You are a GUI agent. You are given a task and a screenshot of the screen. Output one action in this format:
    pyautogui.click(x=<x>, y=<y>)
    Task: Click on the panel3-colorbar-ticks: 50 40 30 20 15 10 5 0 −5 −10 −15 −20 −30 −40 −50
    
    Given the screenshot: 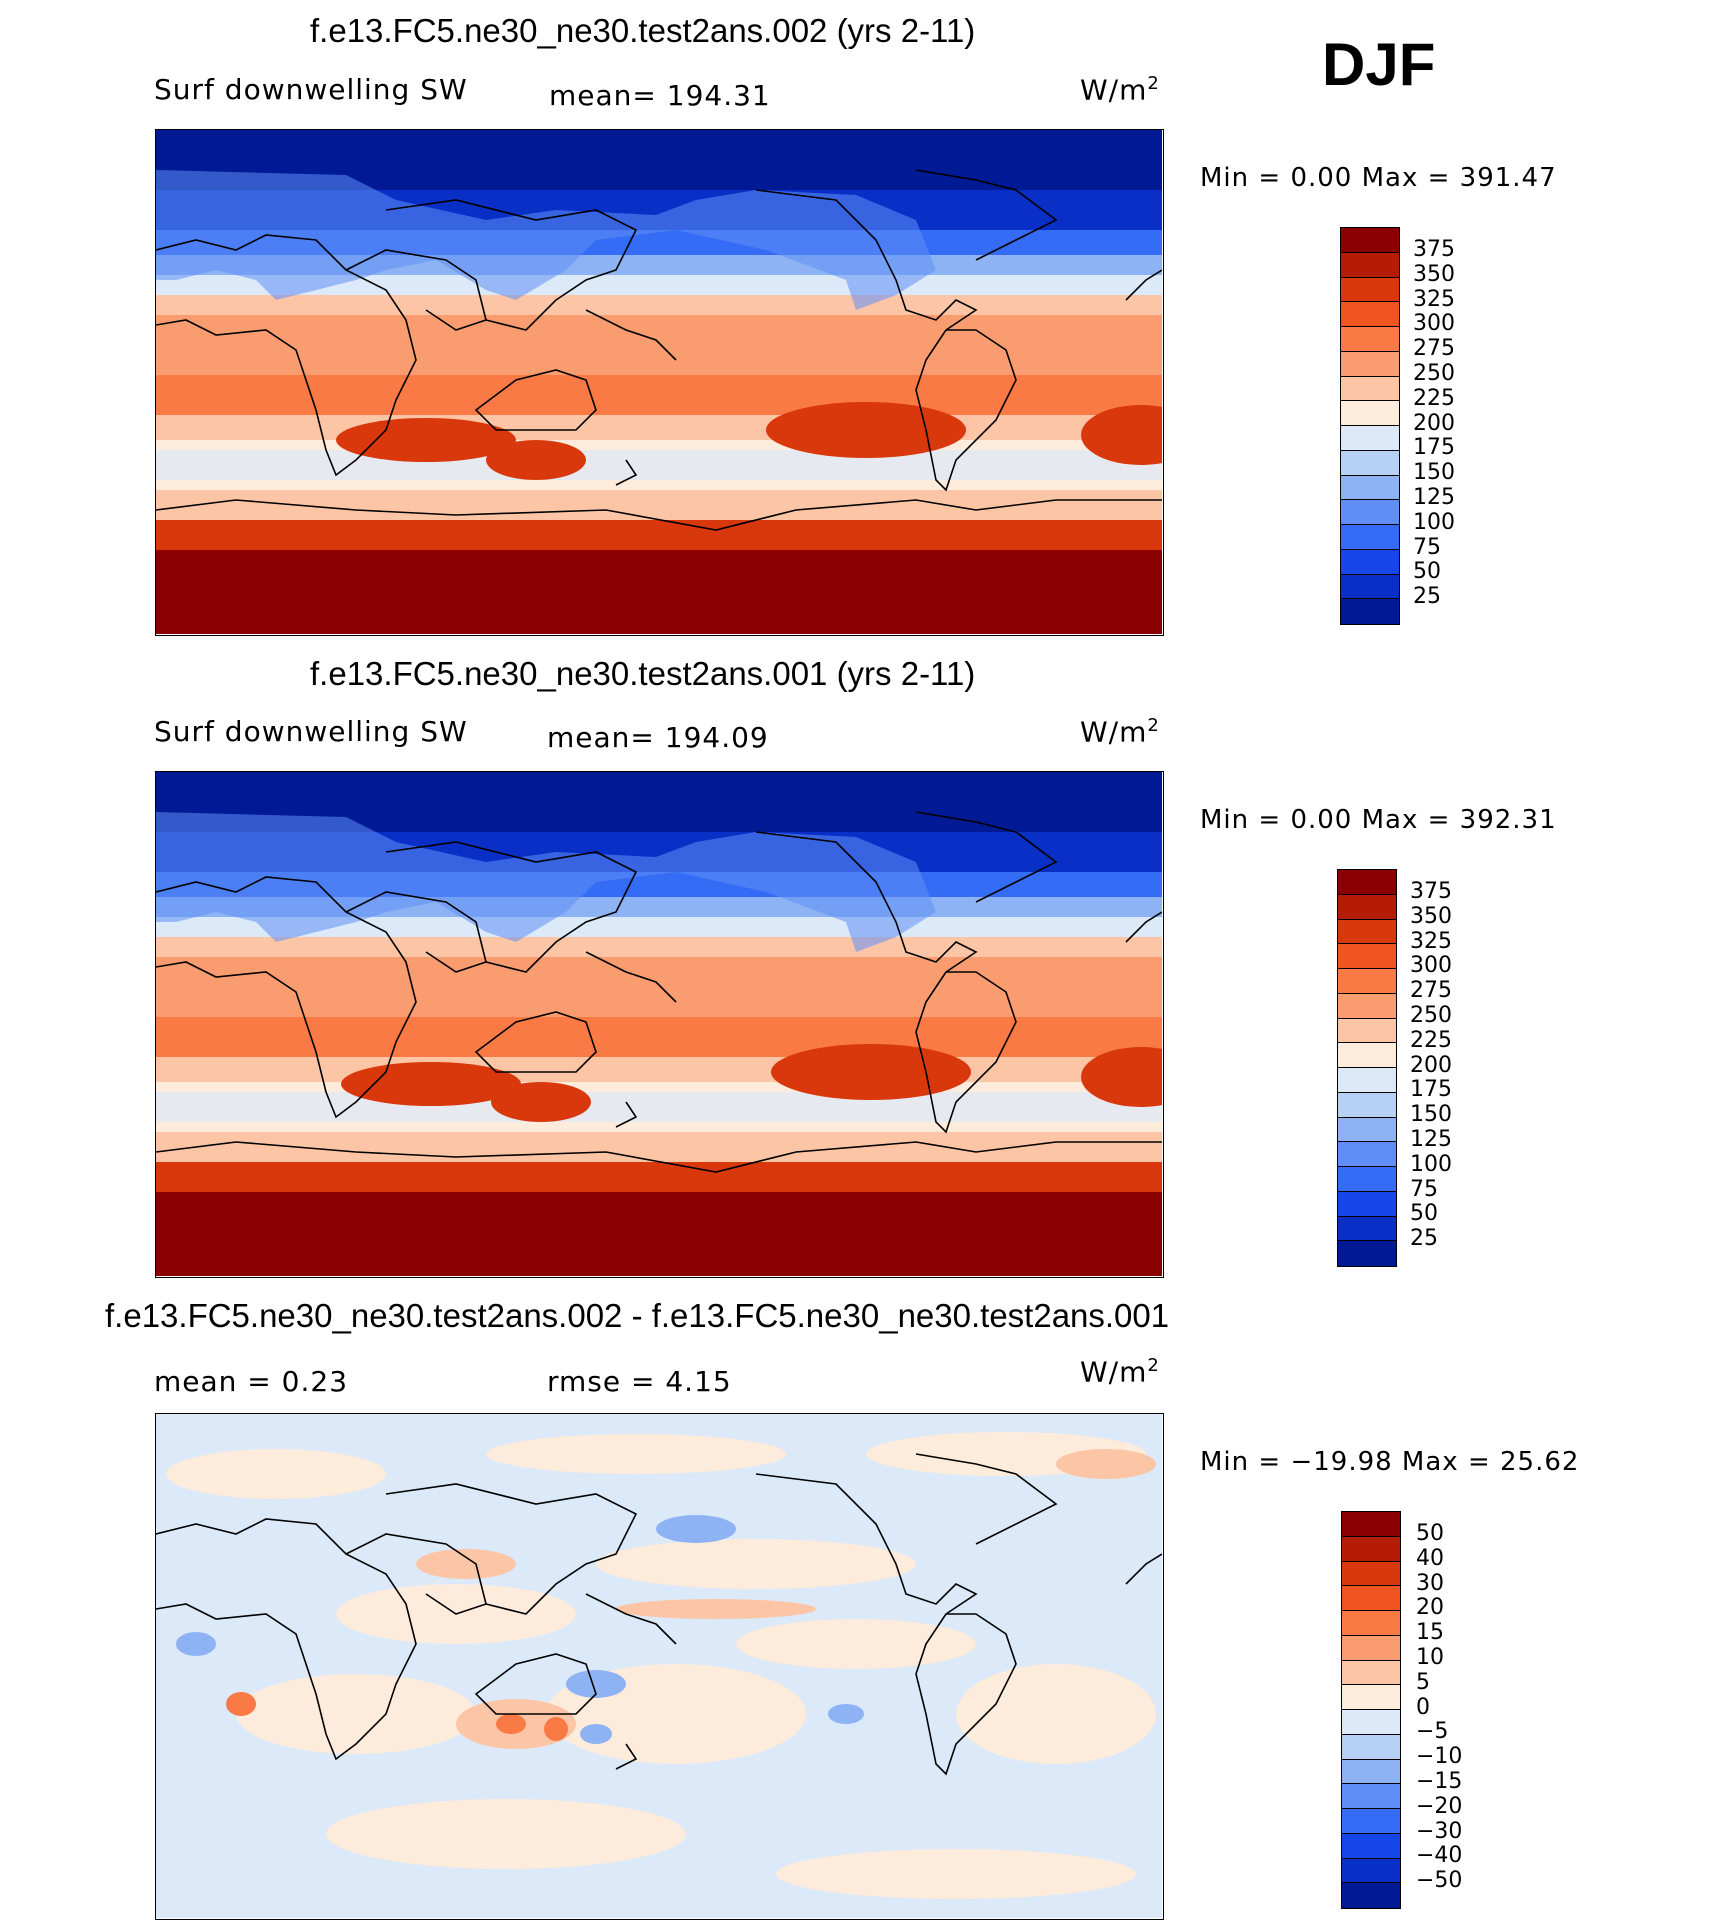 What is the action you would take?
    pyautogui.click(x=1439, y=1707)
    